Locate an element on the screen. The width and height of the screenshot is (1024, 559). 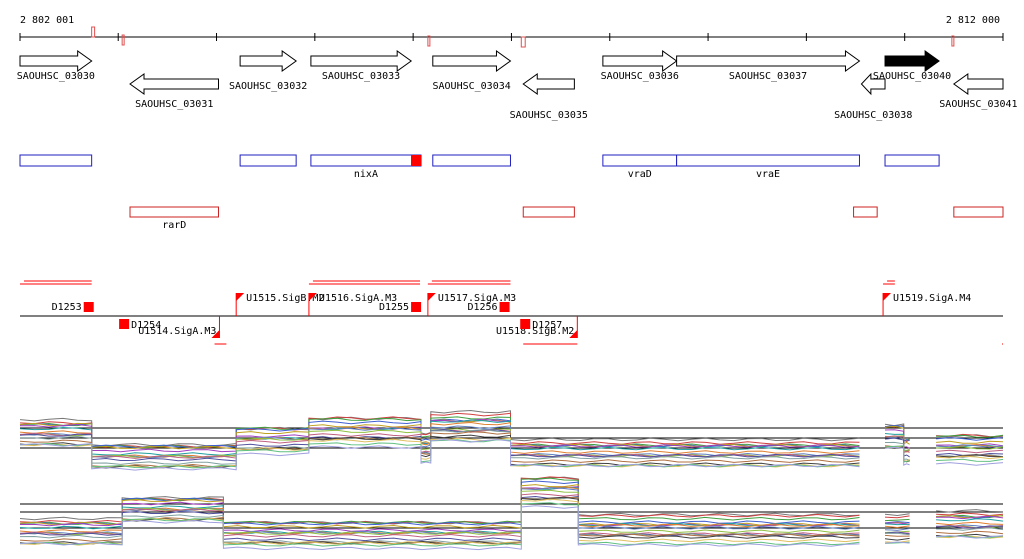
gene-label: SAOUHSC_03040 is located at coordinates (912, 76).